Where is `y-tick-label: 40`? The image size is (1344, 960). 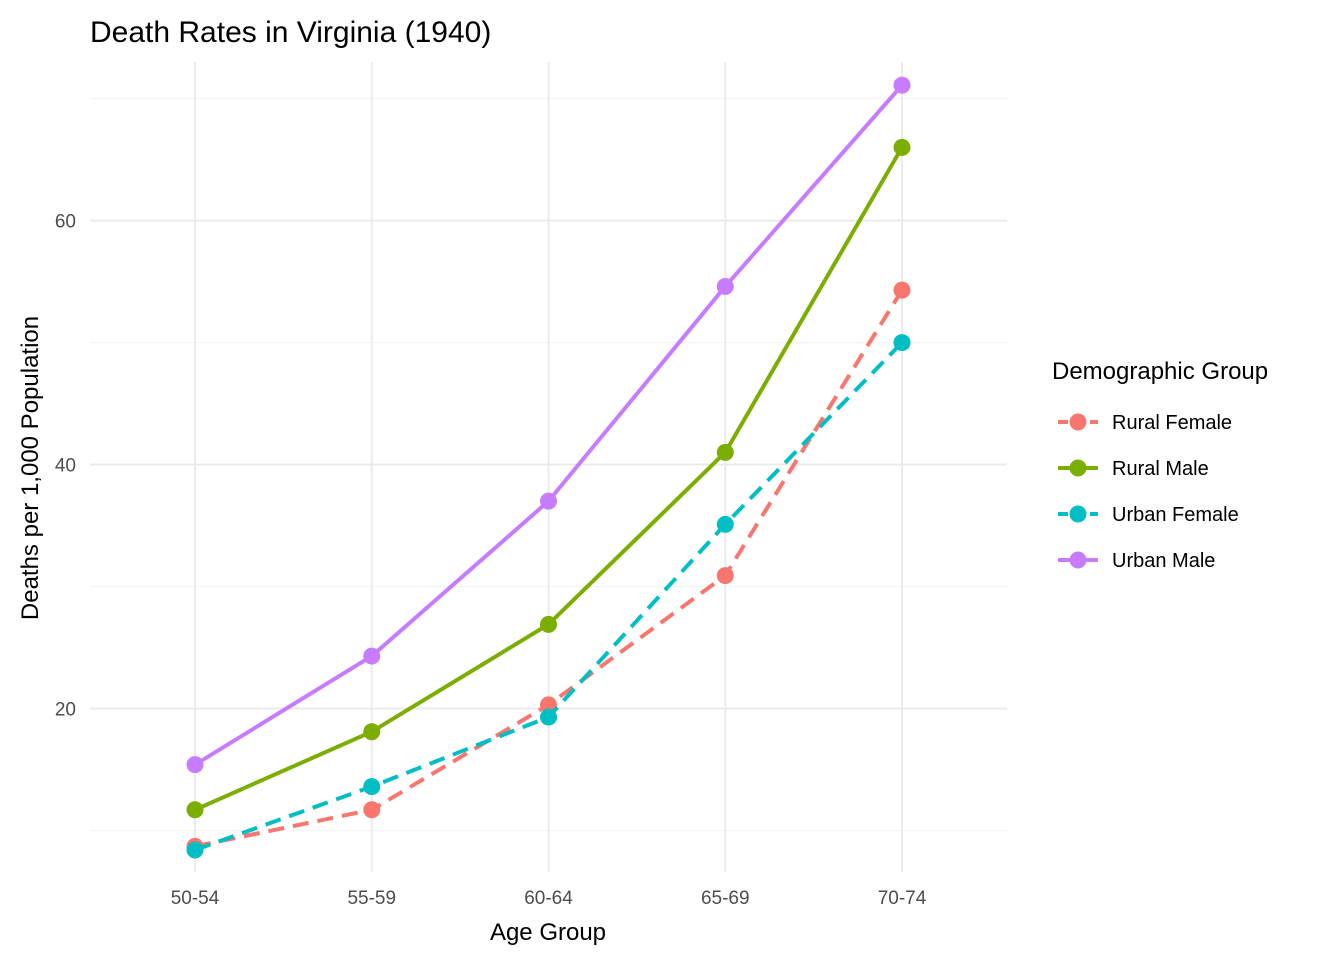
y-tick-label: 40 is located at coordinates (65, 466).